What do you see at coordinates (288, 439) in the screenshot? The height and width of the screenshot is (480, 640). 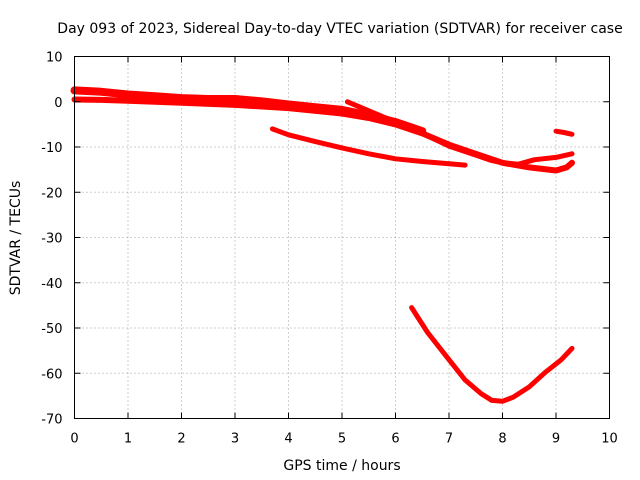 I see `x-tick-label: 4` at bounding box center [288, 439].